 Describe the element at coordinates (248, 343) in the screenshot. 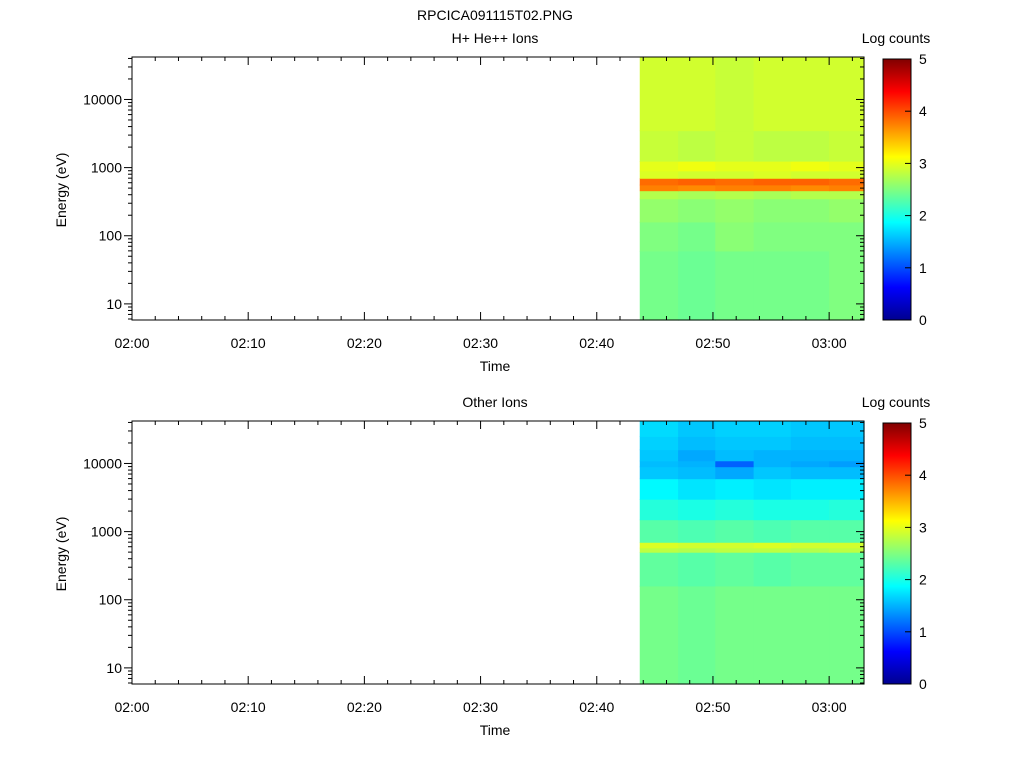

I see `x-tick-label: 02:10` at that location.